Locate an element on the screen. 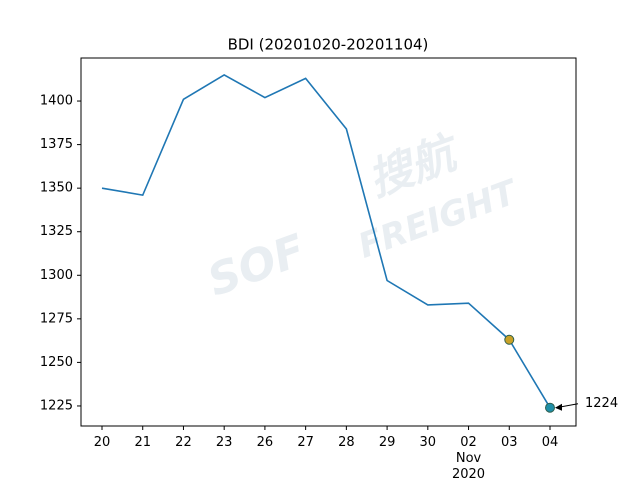 This screenshot has width=640, height=480. y-tick-label: 1275 is located at coordinates (56, 318).